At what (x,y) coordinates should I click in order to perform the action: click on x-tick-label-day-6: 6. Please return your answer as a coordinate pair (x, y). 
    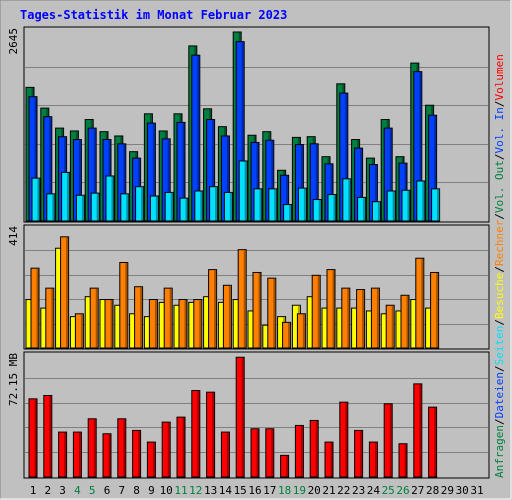
    Looking at the image, I should click on (107, 490).